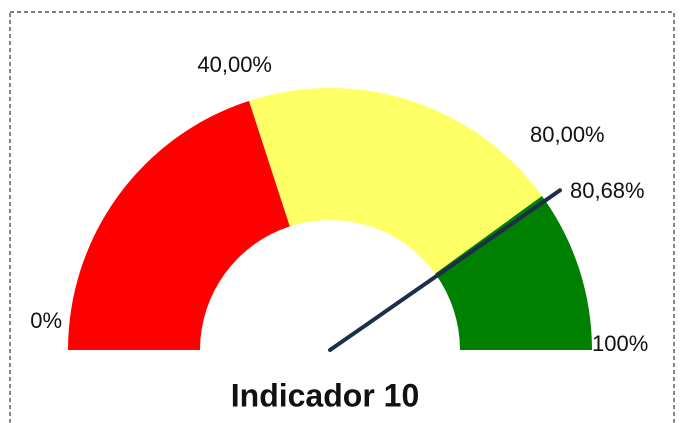  I want to click on tick-label: 40,00%, so click(234, 64).